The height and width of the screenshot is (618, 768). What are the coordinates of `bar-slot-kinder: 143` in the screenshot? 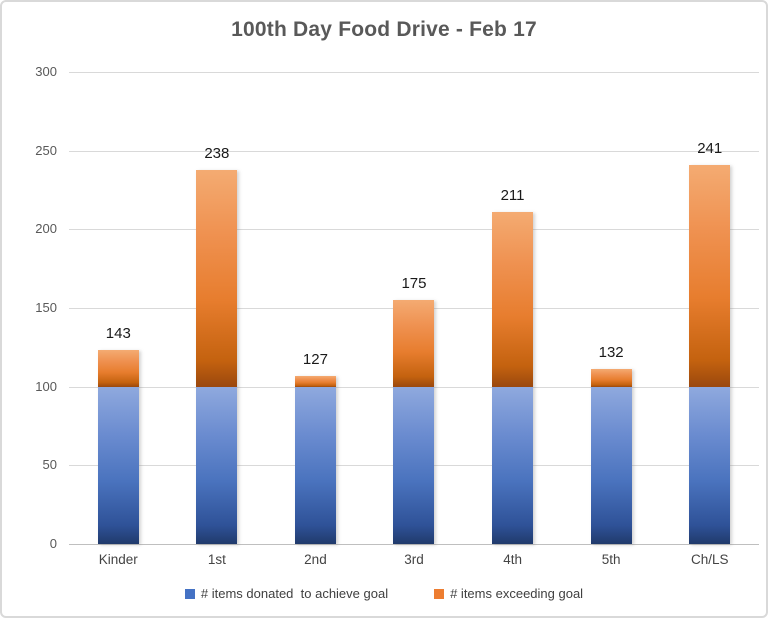 It's located at (118, 308).